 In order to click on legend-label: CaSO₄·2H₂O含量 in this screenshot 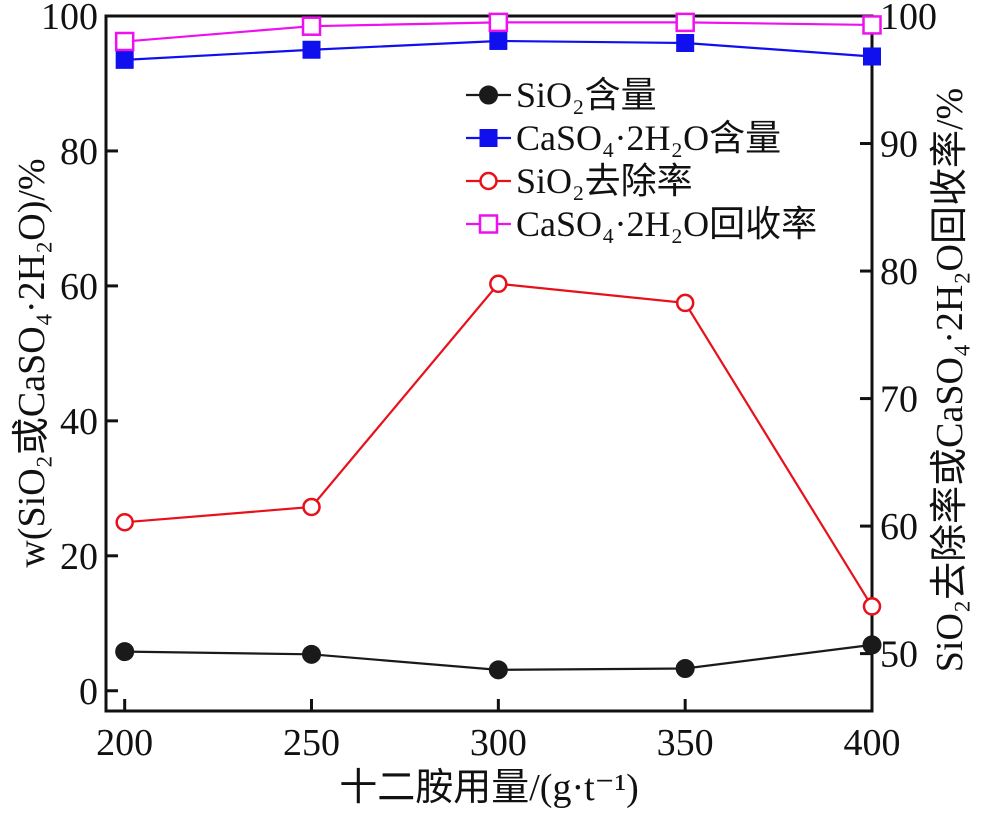, I will do `click(648, 138)`.